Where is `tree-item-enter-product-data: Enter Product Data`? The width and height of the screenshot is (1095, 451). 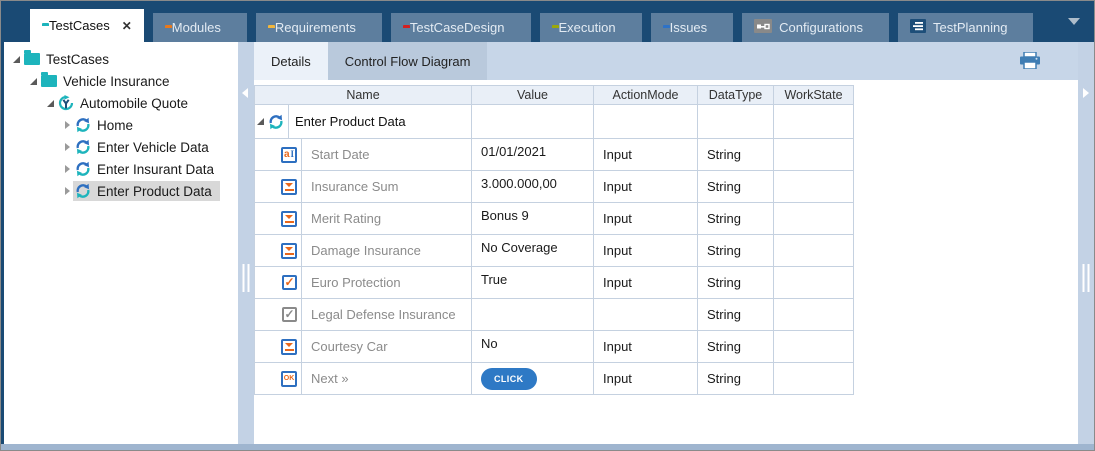 tree-item-enter-product-data: Enter Product Data is located at coordinates (121, 191).